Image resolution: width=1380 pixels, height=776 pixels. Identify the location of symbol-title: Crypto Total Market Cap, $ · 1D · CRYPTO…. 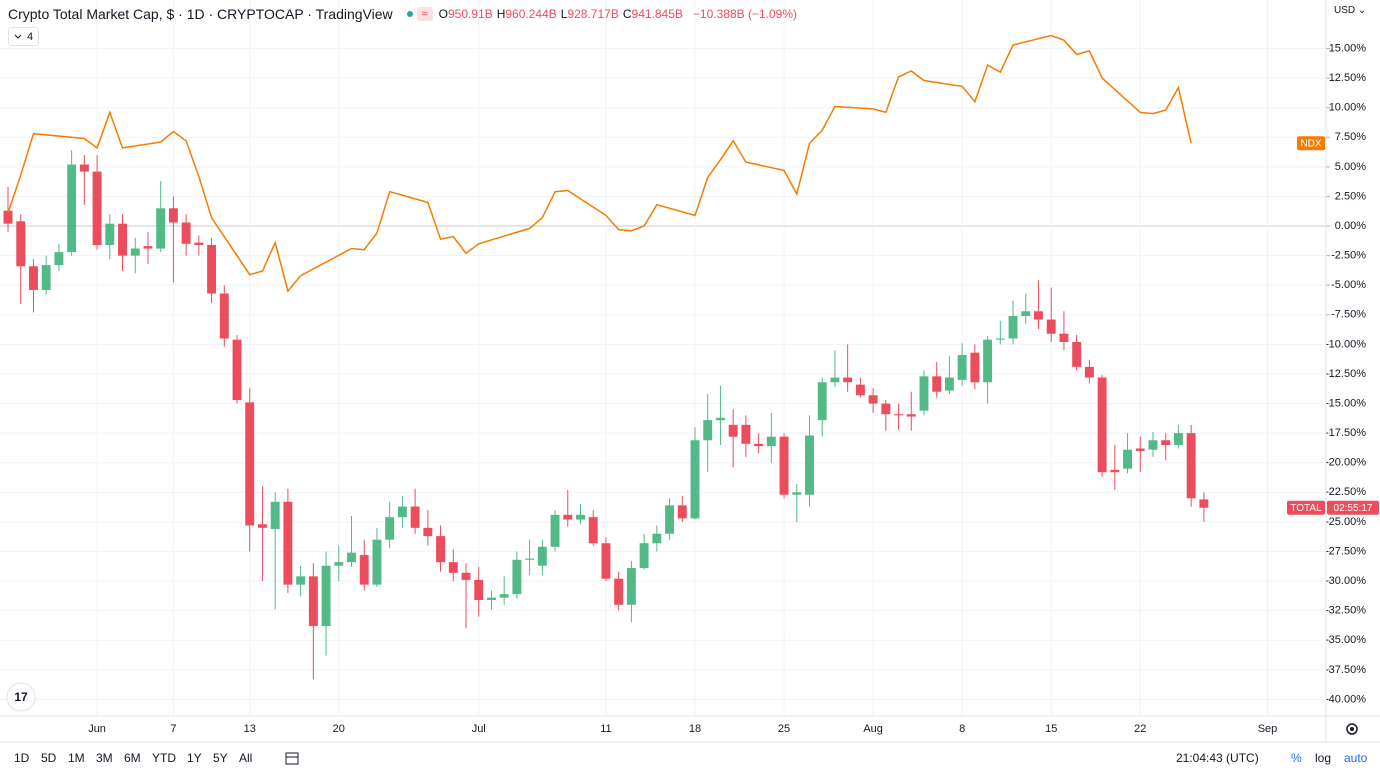
(200, 14).